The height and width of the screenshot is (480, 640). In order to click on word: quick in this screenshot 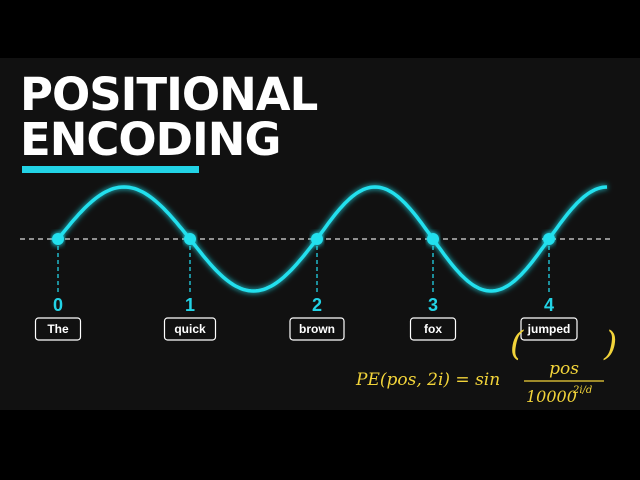, I will do `click(190, 329)`.